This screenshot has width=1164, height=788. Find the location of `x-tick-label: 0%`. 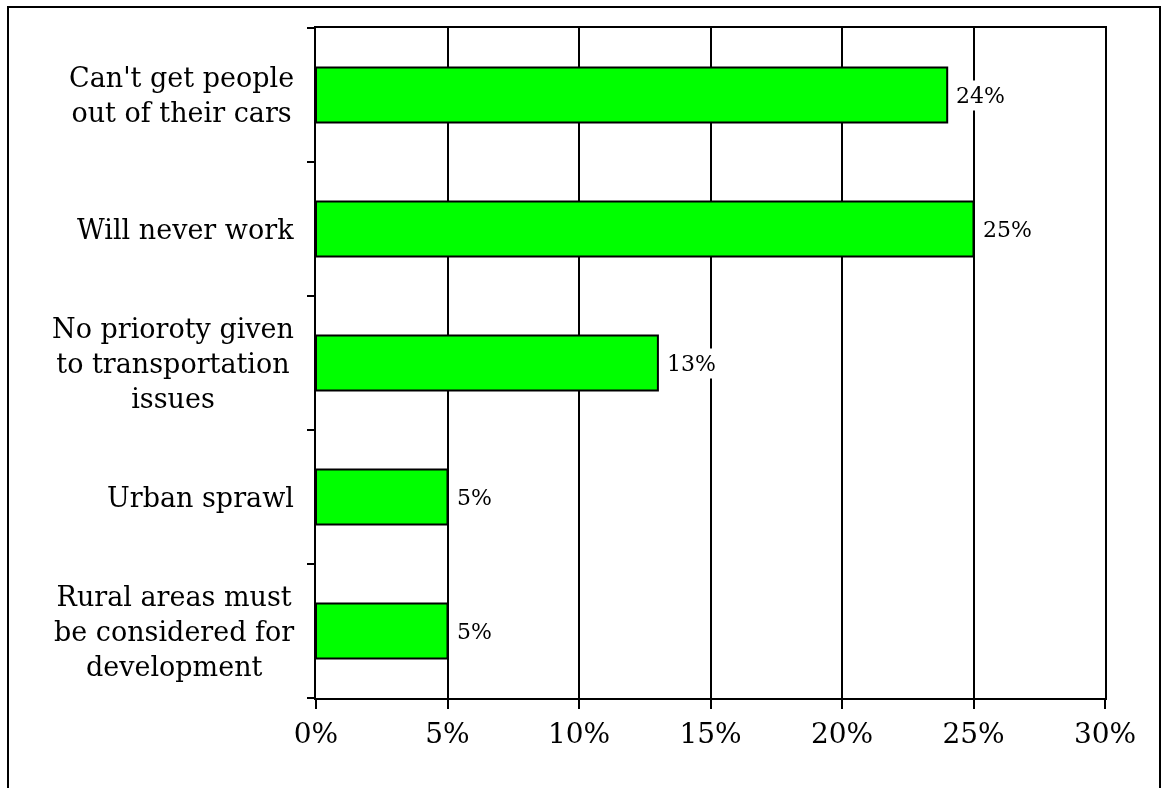

x-tick-label: 0% is located at coordinates (316, 733).